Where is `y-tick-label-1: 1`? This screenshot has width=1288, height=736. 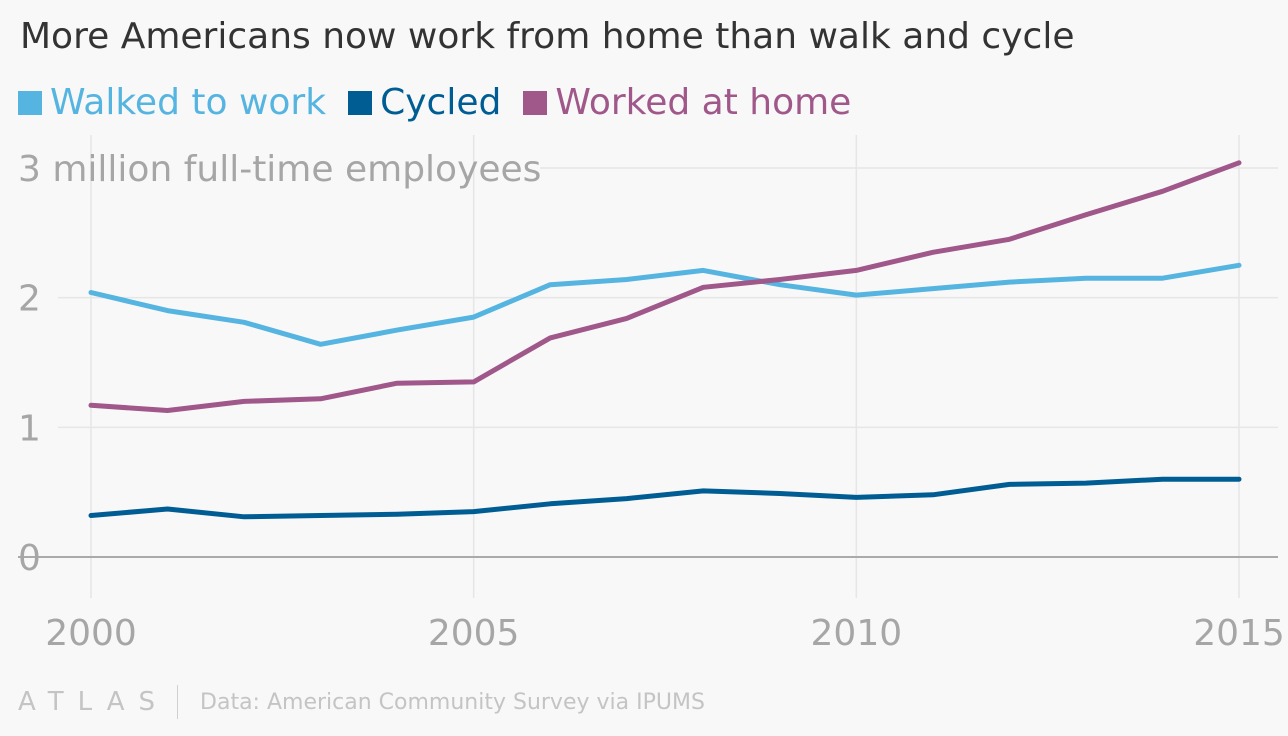
y-tick-label-1: 1 is located at coordinates (29, 428).